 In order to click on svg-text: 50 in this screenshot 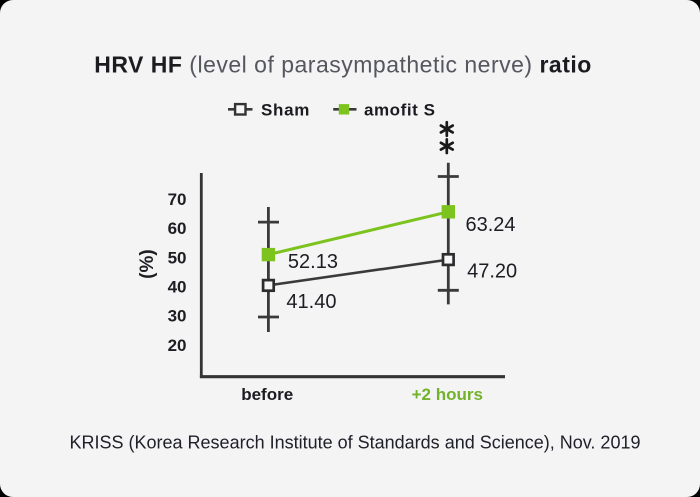, I will do `click(177, 257)`.